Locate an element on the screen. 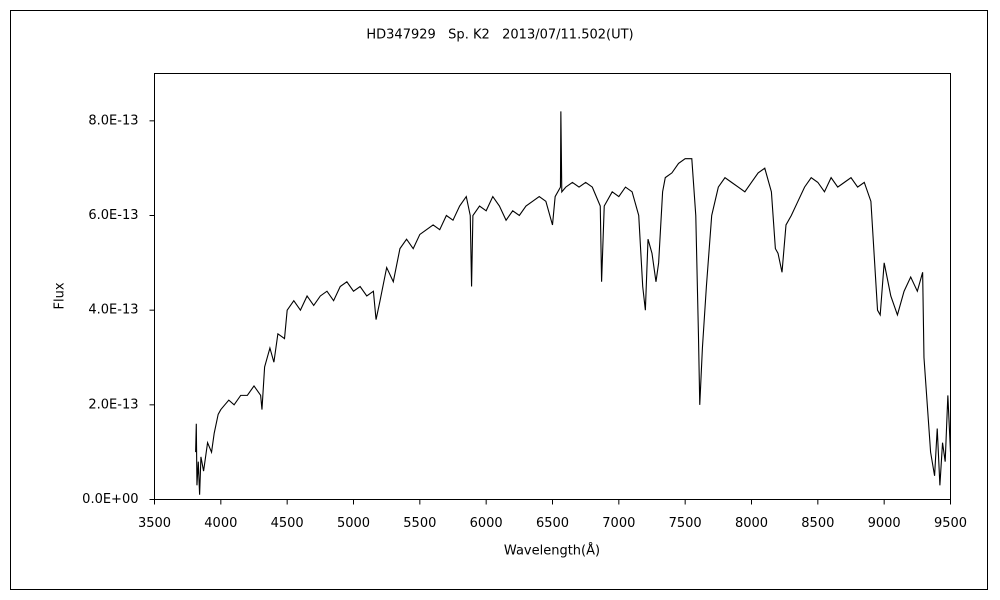  x-tick-label: 9000 is located at coordinates (884, 523).